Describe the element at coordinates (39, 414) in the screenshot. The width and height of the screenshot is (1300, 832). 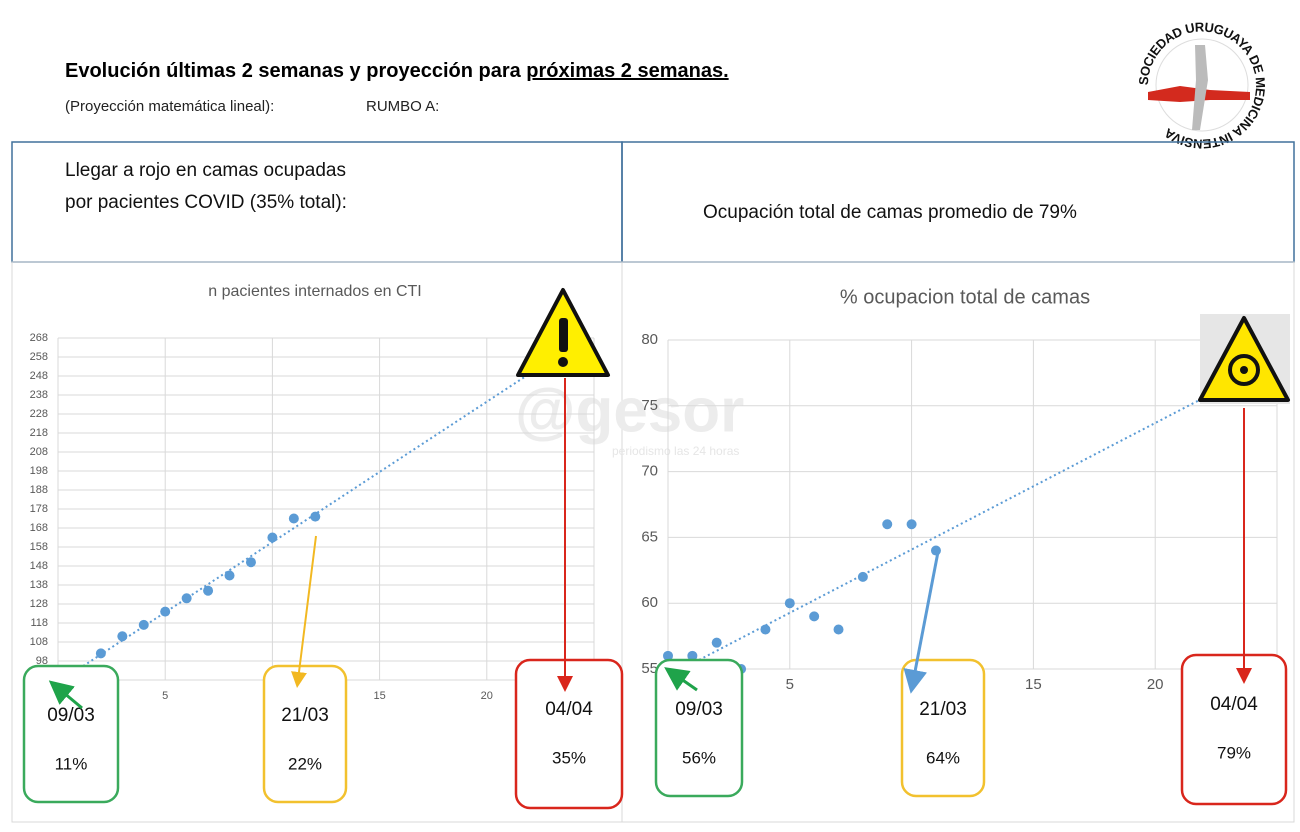
I see `y-tick-label: 228` at that location.